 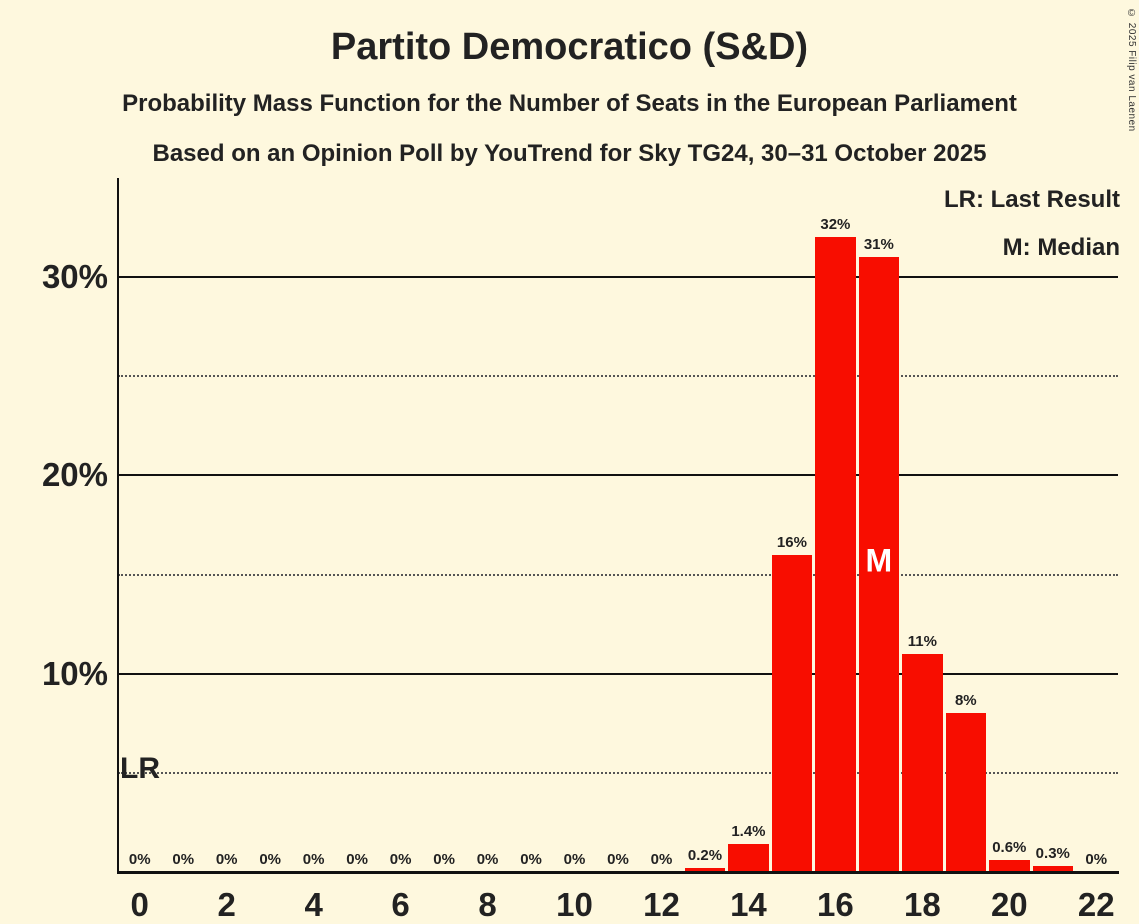 I want to click on bar-value-label-seat-15: 16%, so click(x=791, y=542).